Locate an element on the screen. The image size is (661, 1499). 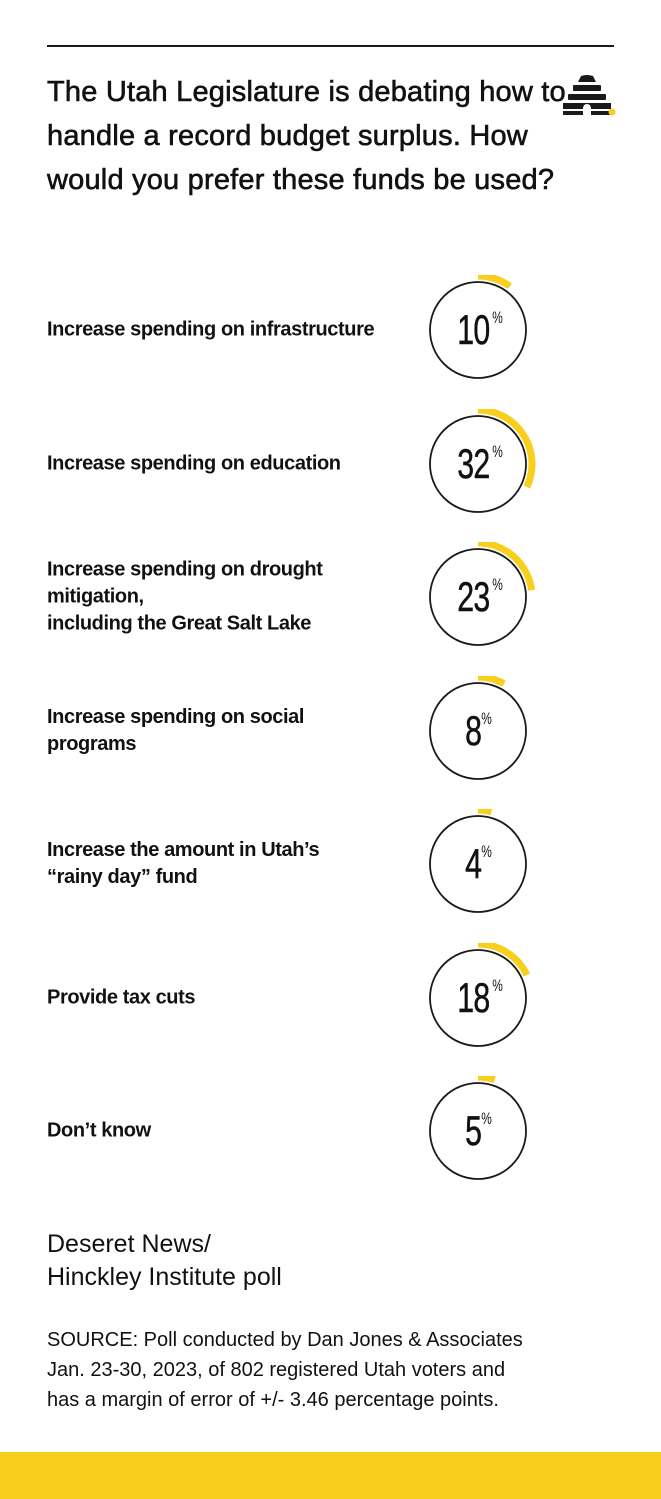
chart-row: Don’t know 5% is located at coordinates (330, 1131).